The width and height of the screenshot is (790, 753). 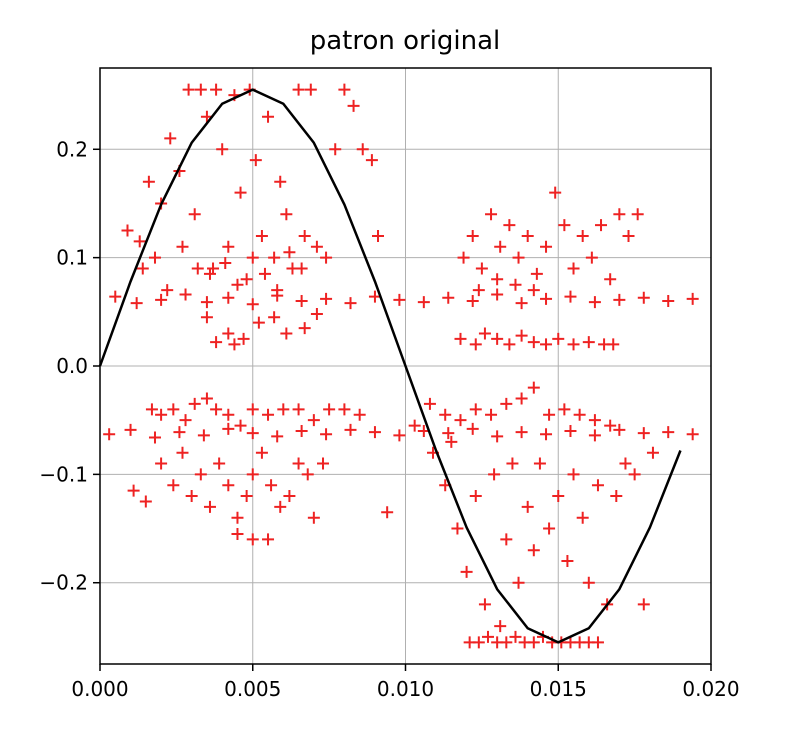 I want to click on x-tick-label: 0.000, so click(x=99, y=689).